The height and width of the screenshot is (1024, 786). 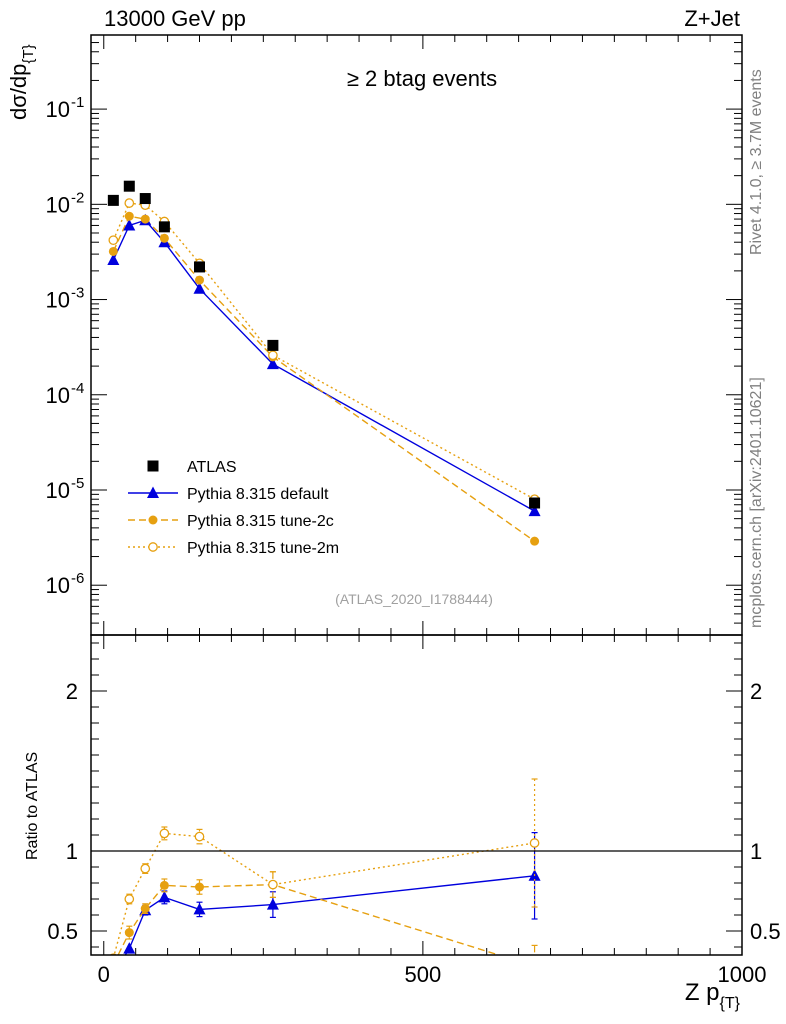 I want to click on y-main-tick-label: 10⁻², so click(x=65, y=203).